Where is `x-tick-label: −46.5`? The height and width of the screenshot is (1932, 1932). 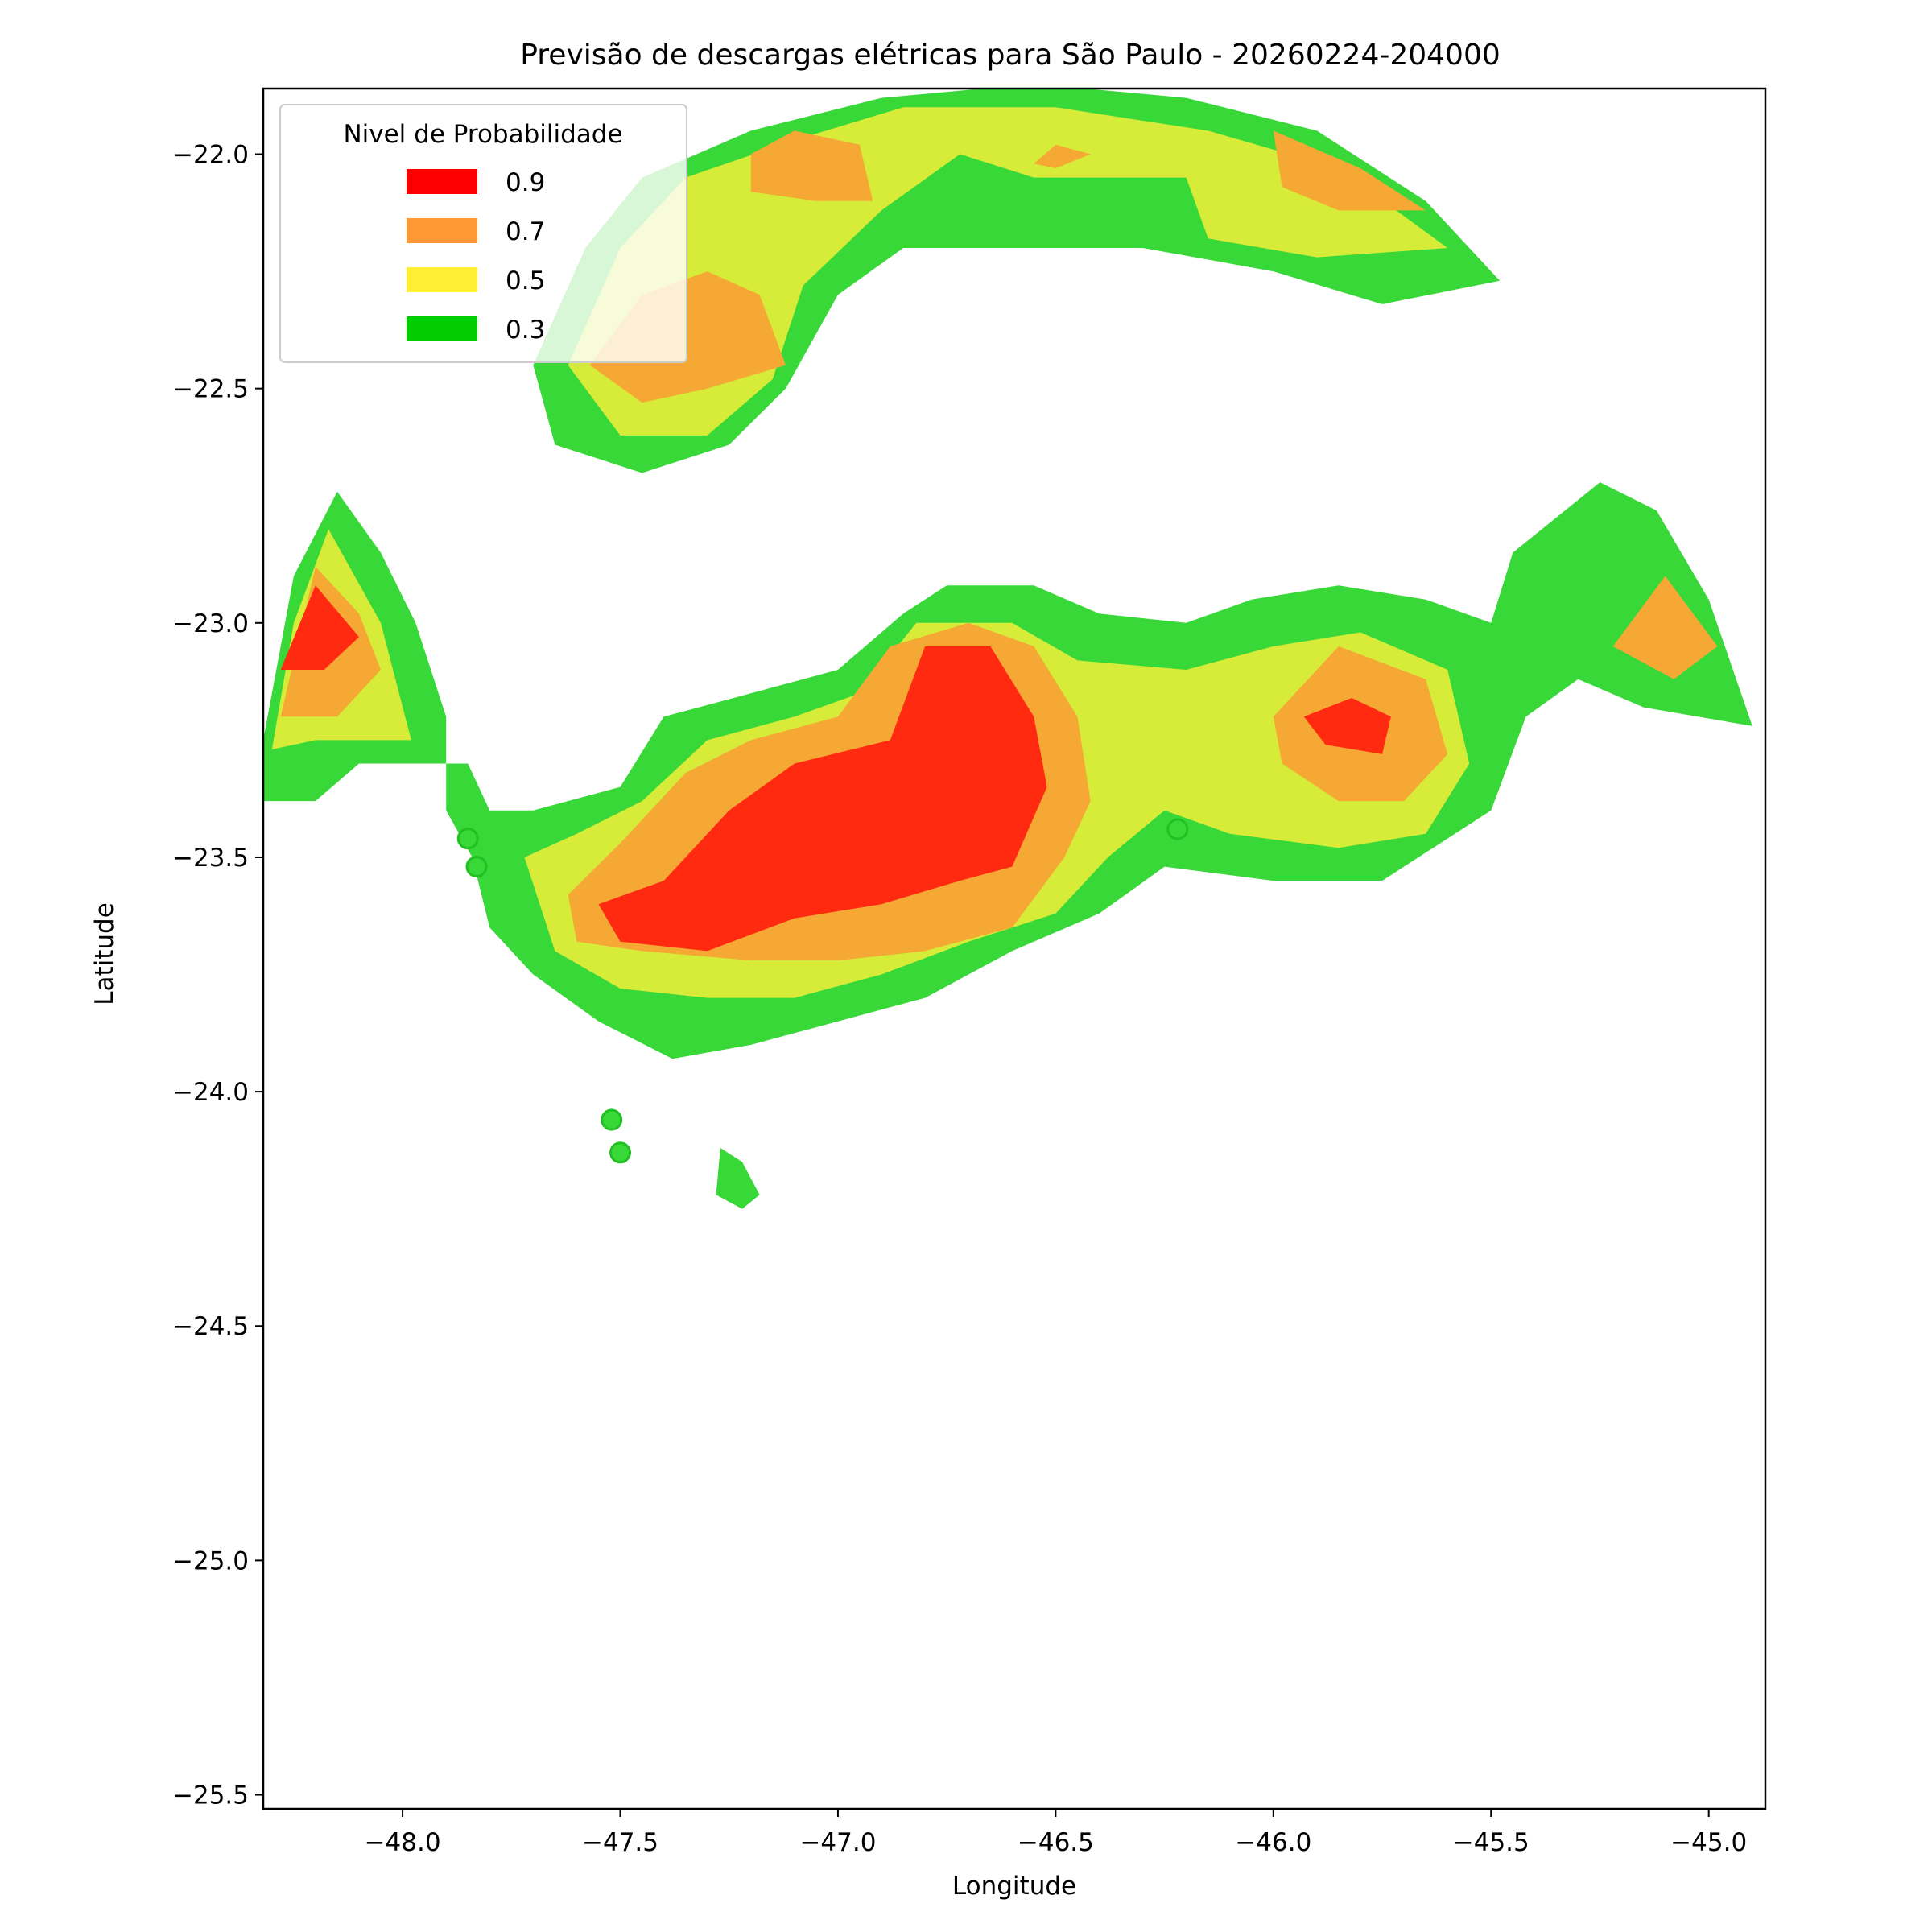 x-tick-label: −46.5 is located at coordinates (1056, 1842).